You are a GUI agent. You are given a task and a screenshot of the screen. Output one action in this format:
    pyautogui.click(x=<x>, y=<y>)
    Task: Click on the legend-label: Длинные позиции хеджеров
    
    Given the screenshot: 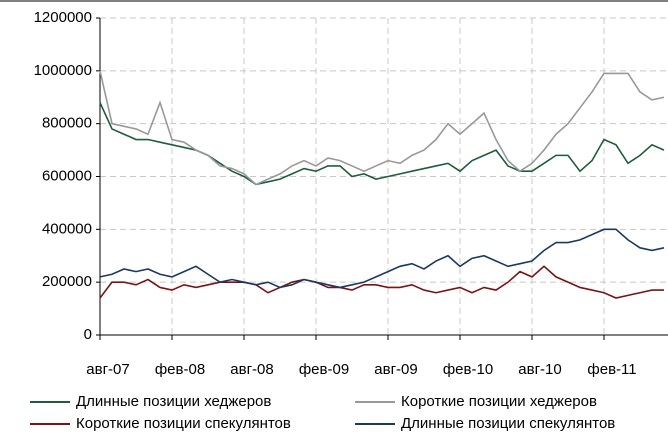 What is the action you would take?
    pyautogui.click(x=173, y=401)
    